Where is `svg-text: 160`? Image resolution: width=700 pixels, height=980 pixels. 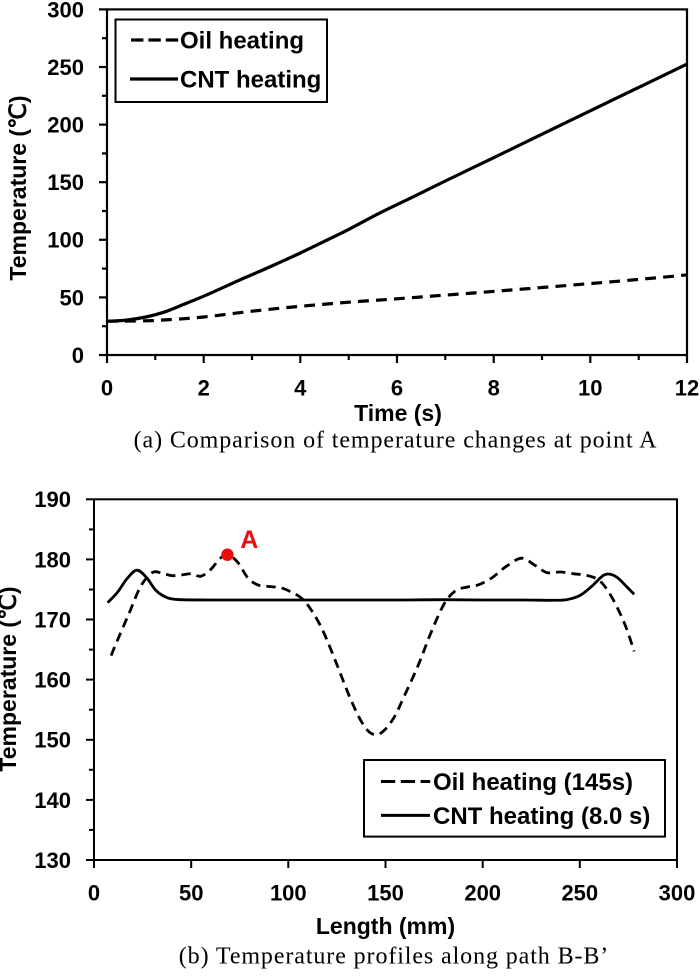
svg-text: 160 is located at coordinates (52, 680).